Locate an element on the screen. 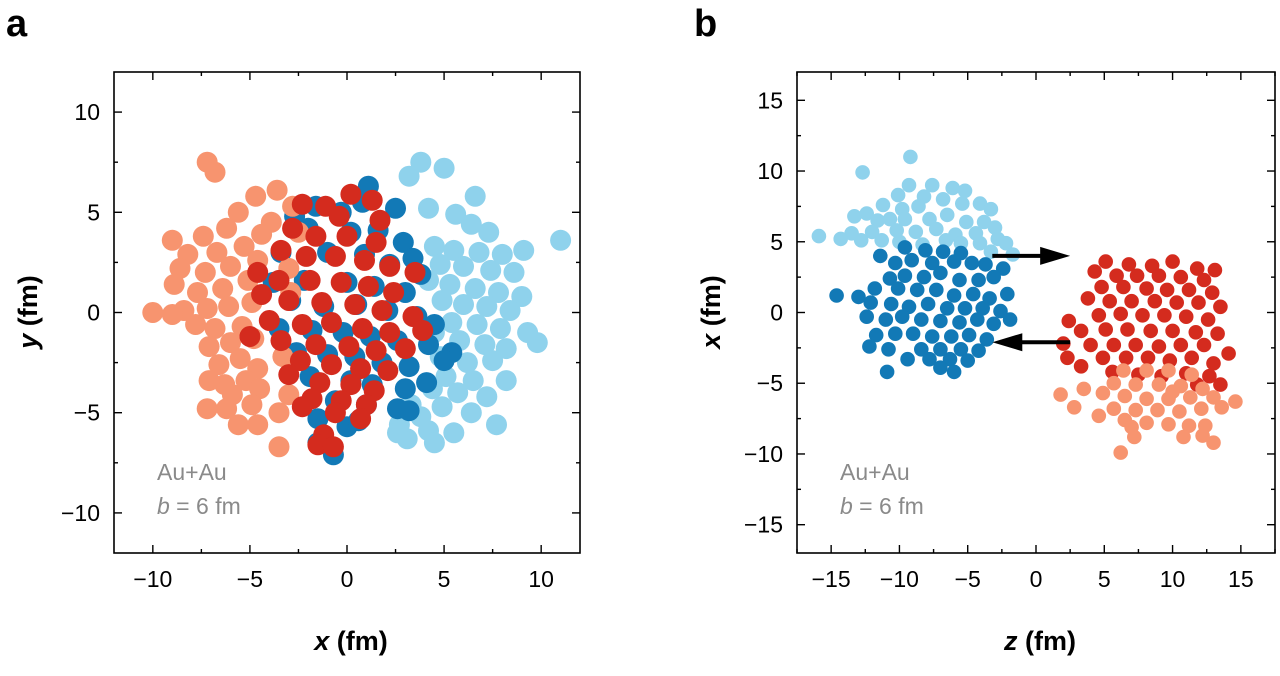 Image resolution: width=1280 pixels, height=676 pixels. panel-b-y-axis-title: x (fm) is located at coordinates (711, 313).